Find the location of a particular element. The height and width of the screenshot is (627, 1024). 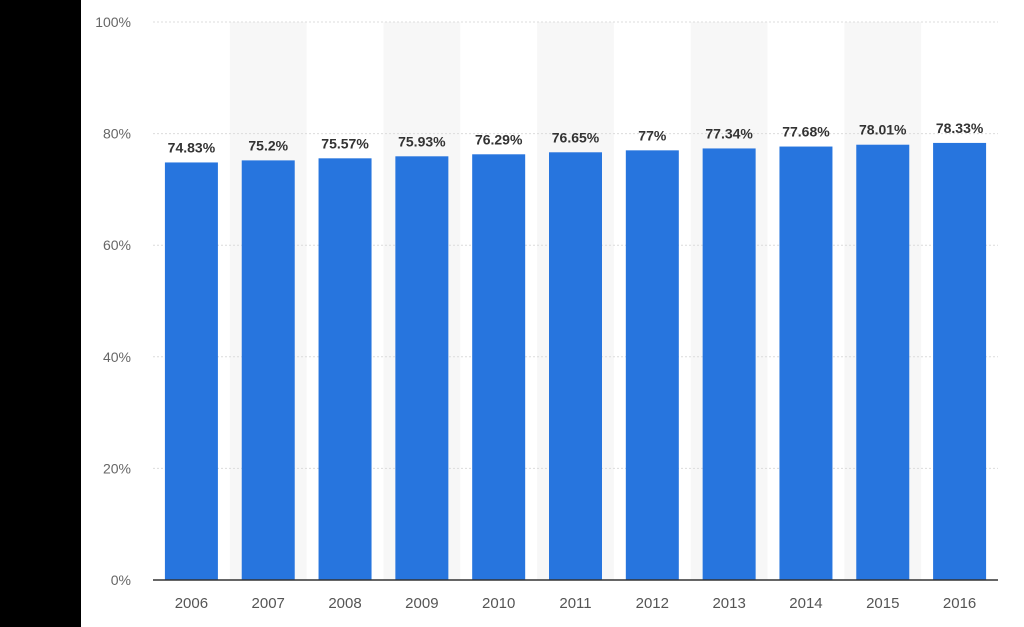

y-tick-label: 20% is located at coordinates (117, 468).